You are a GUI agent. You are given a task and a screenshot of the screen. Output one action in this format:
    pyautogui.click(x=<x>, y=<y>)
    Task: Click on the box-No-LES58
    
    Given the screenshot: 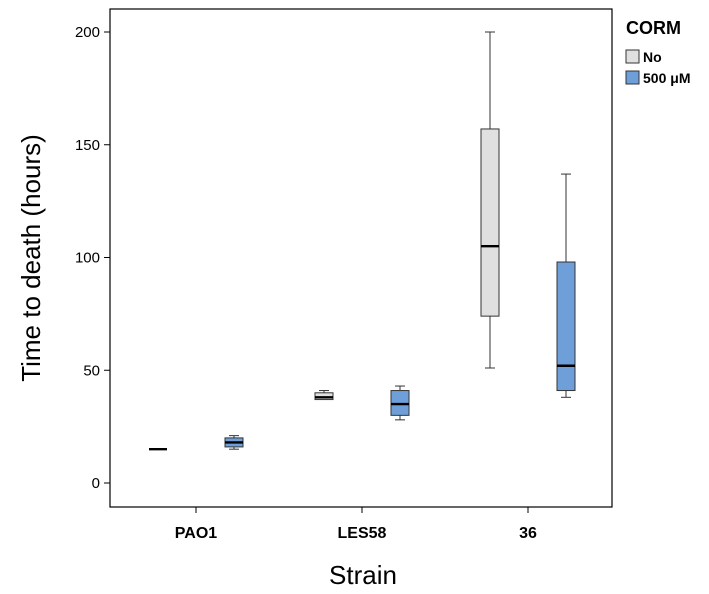 What is the action you would take?
    pyautogui.click(x=324, y=395)
    